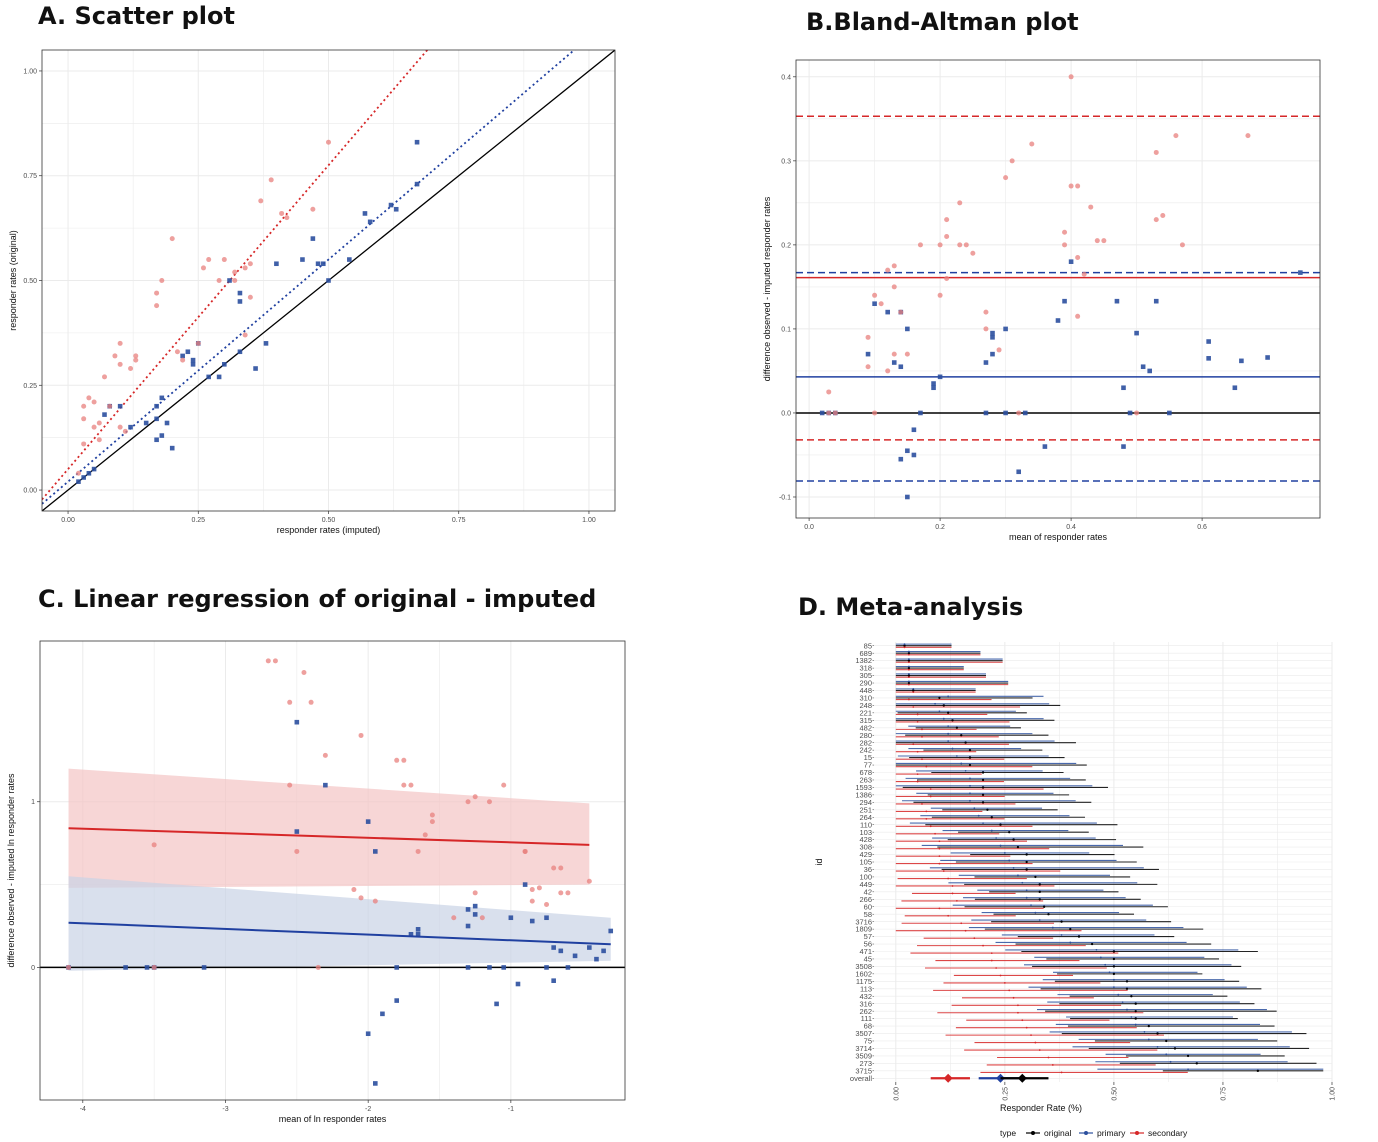 Image resolution: width=1378 pixels, height=1142 pixels. Describe the element at coordinates (865, 727) in the screenshot. I see `study-id-label: 482` at that location.